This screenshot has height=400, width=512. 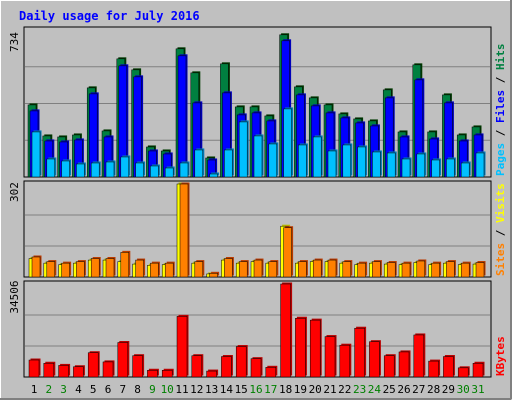 I want to click on legend-visits-panel: Sites / Visits, so click(x=500, y=229).